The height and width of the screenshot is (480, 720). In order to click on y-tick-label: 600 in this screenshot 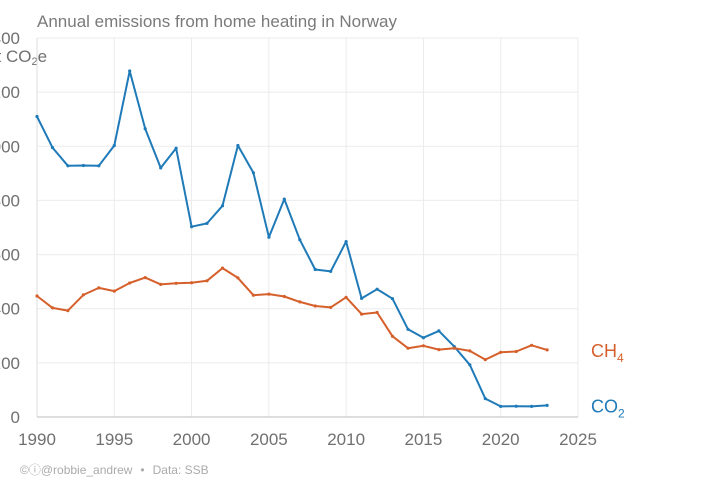, I will do `click(10, 255)`.